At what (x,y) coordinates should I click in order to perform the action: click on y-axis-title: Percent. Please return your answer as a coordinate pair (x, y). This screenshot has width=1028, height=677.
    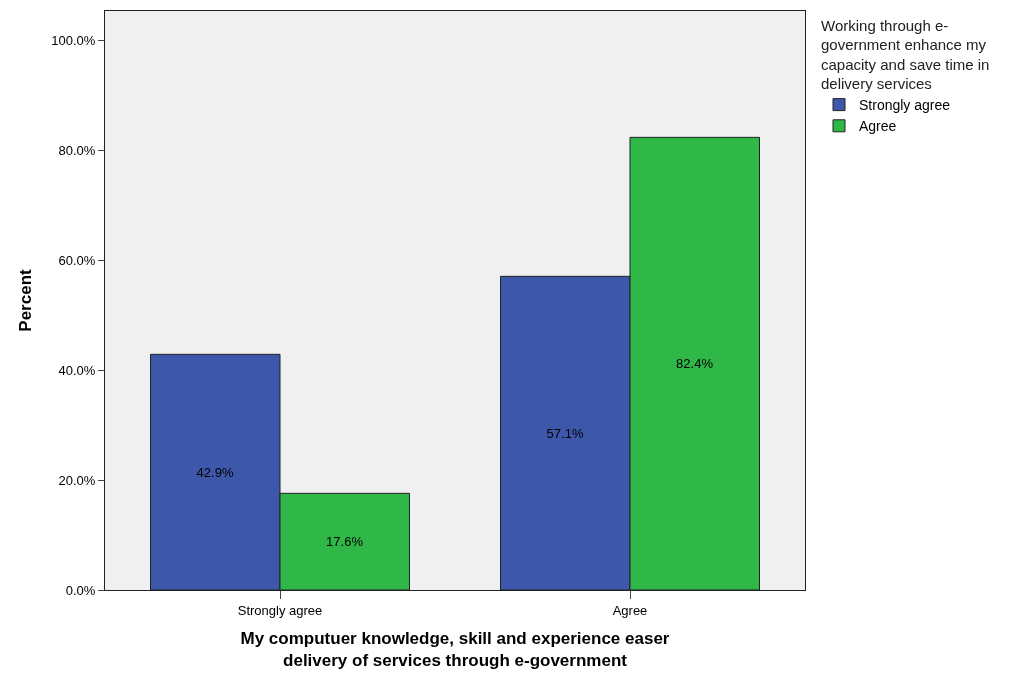
    Looking at the image, I should click on (25, 300).